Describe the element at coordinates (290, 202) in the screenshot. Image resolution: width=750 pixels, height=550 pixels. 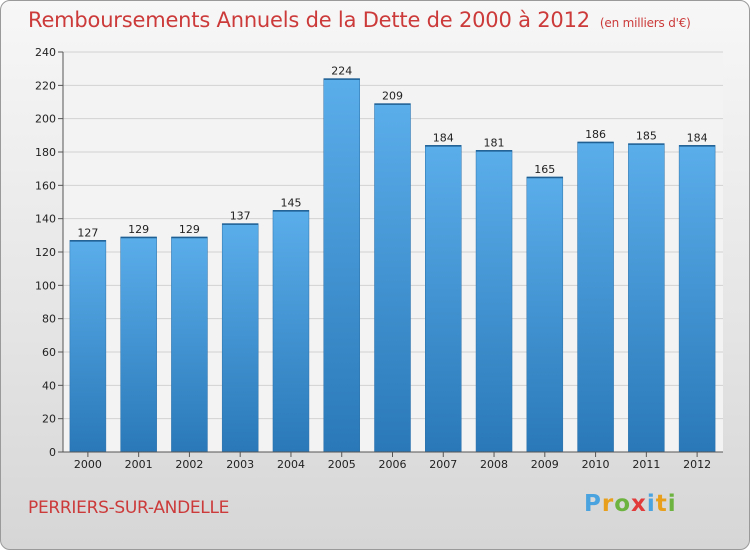
I see `value-label-2004: 145` at that location.